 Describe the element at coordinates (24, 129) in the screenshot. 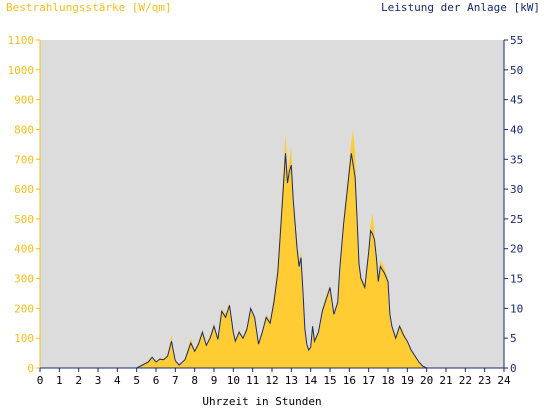

I see `left-tick-label: 800` at that location.